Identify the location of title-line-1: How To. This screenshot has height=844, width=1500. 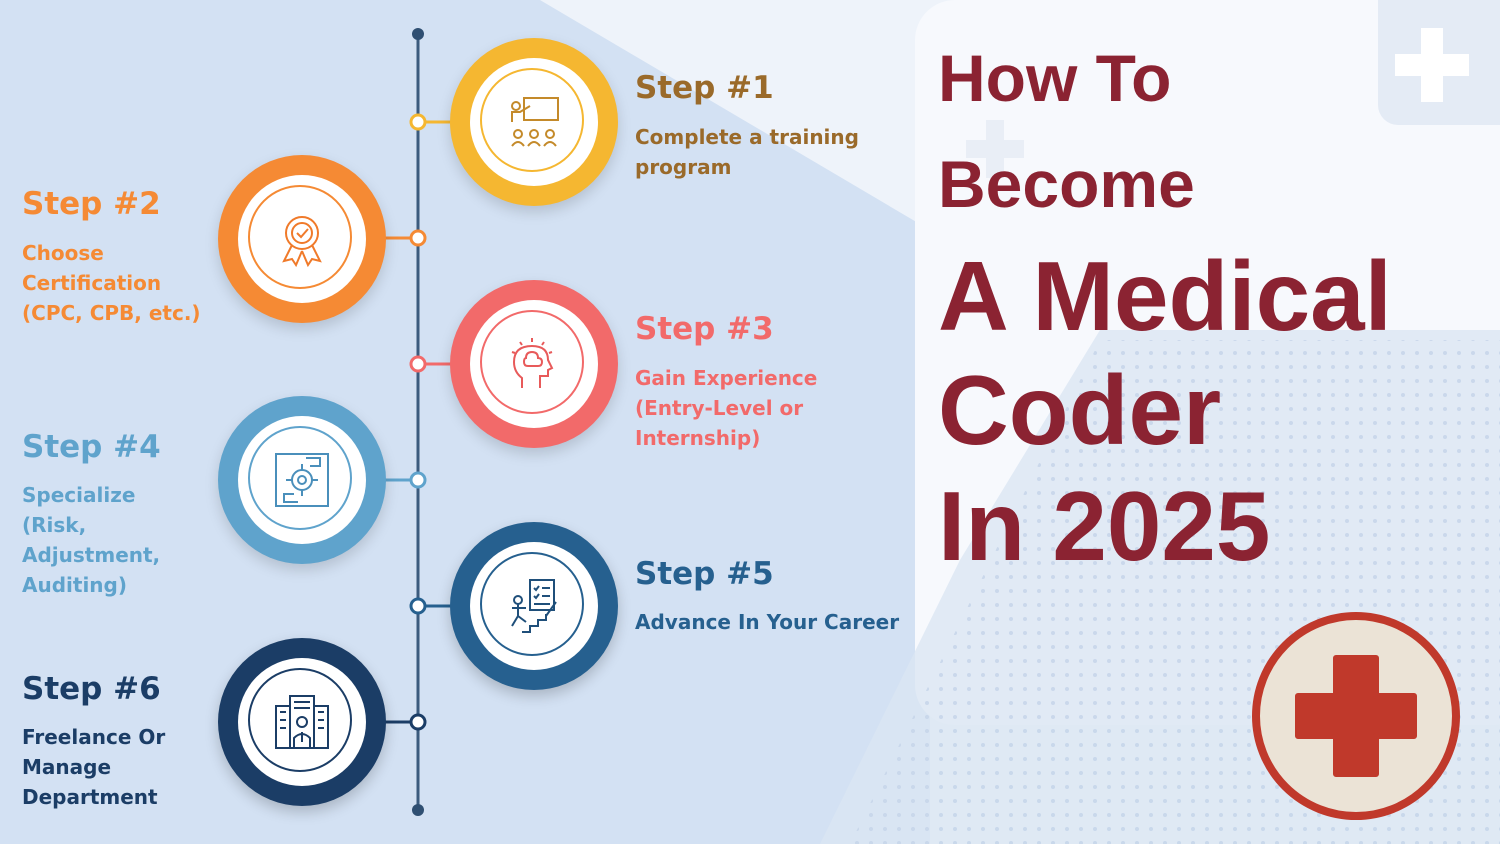
(1055, 78).